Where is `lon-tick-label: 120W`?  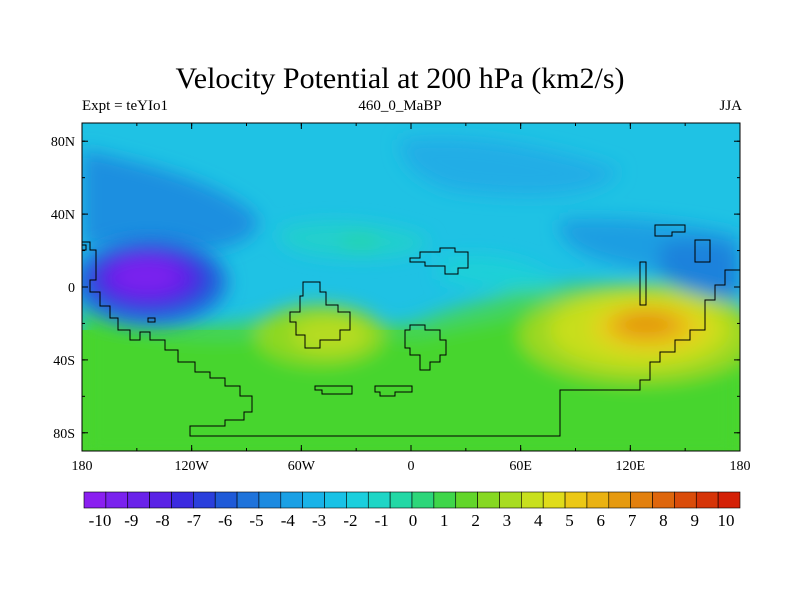 lon-tick-label: 120W is located at coordinates (192, 466).